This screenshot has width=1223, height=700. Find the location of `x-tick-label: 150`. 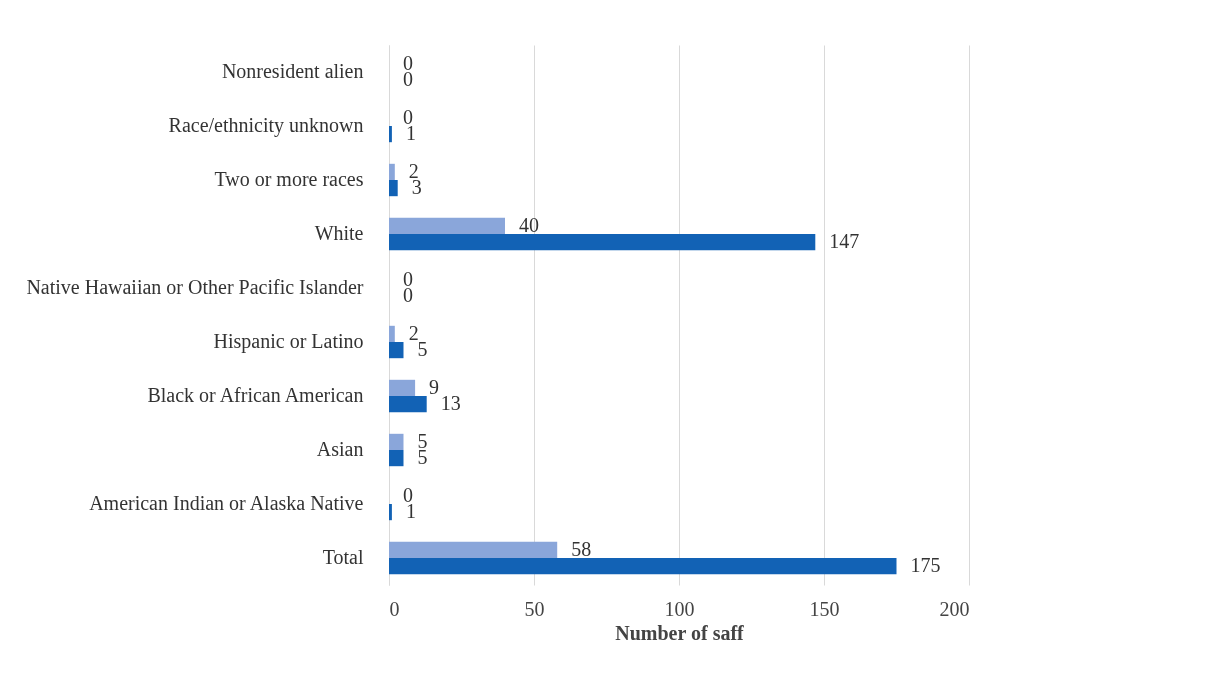

x-tick-label: 150 is located at coordinates (824, 608).